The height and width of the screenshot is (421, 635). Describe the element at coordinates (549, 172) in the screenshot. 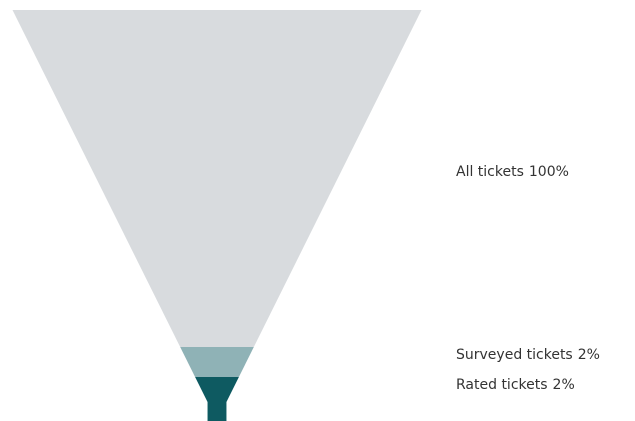

I see `value-label: 100%` at that location.